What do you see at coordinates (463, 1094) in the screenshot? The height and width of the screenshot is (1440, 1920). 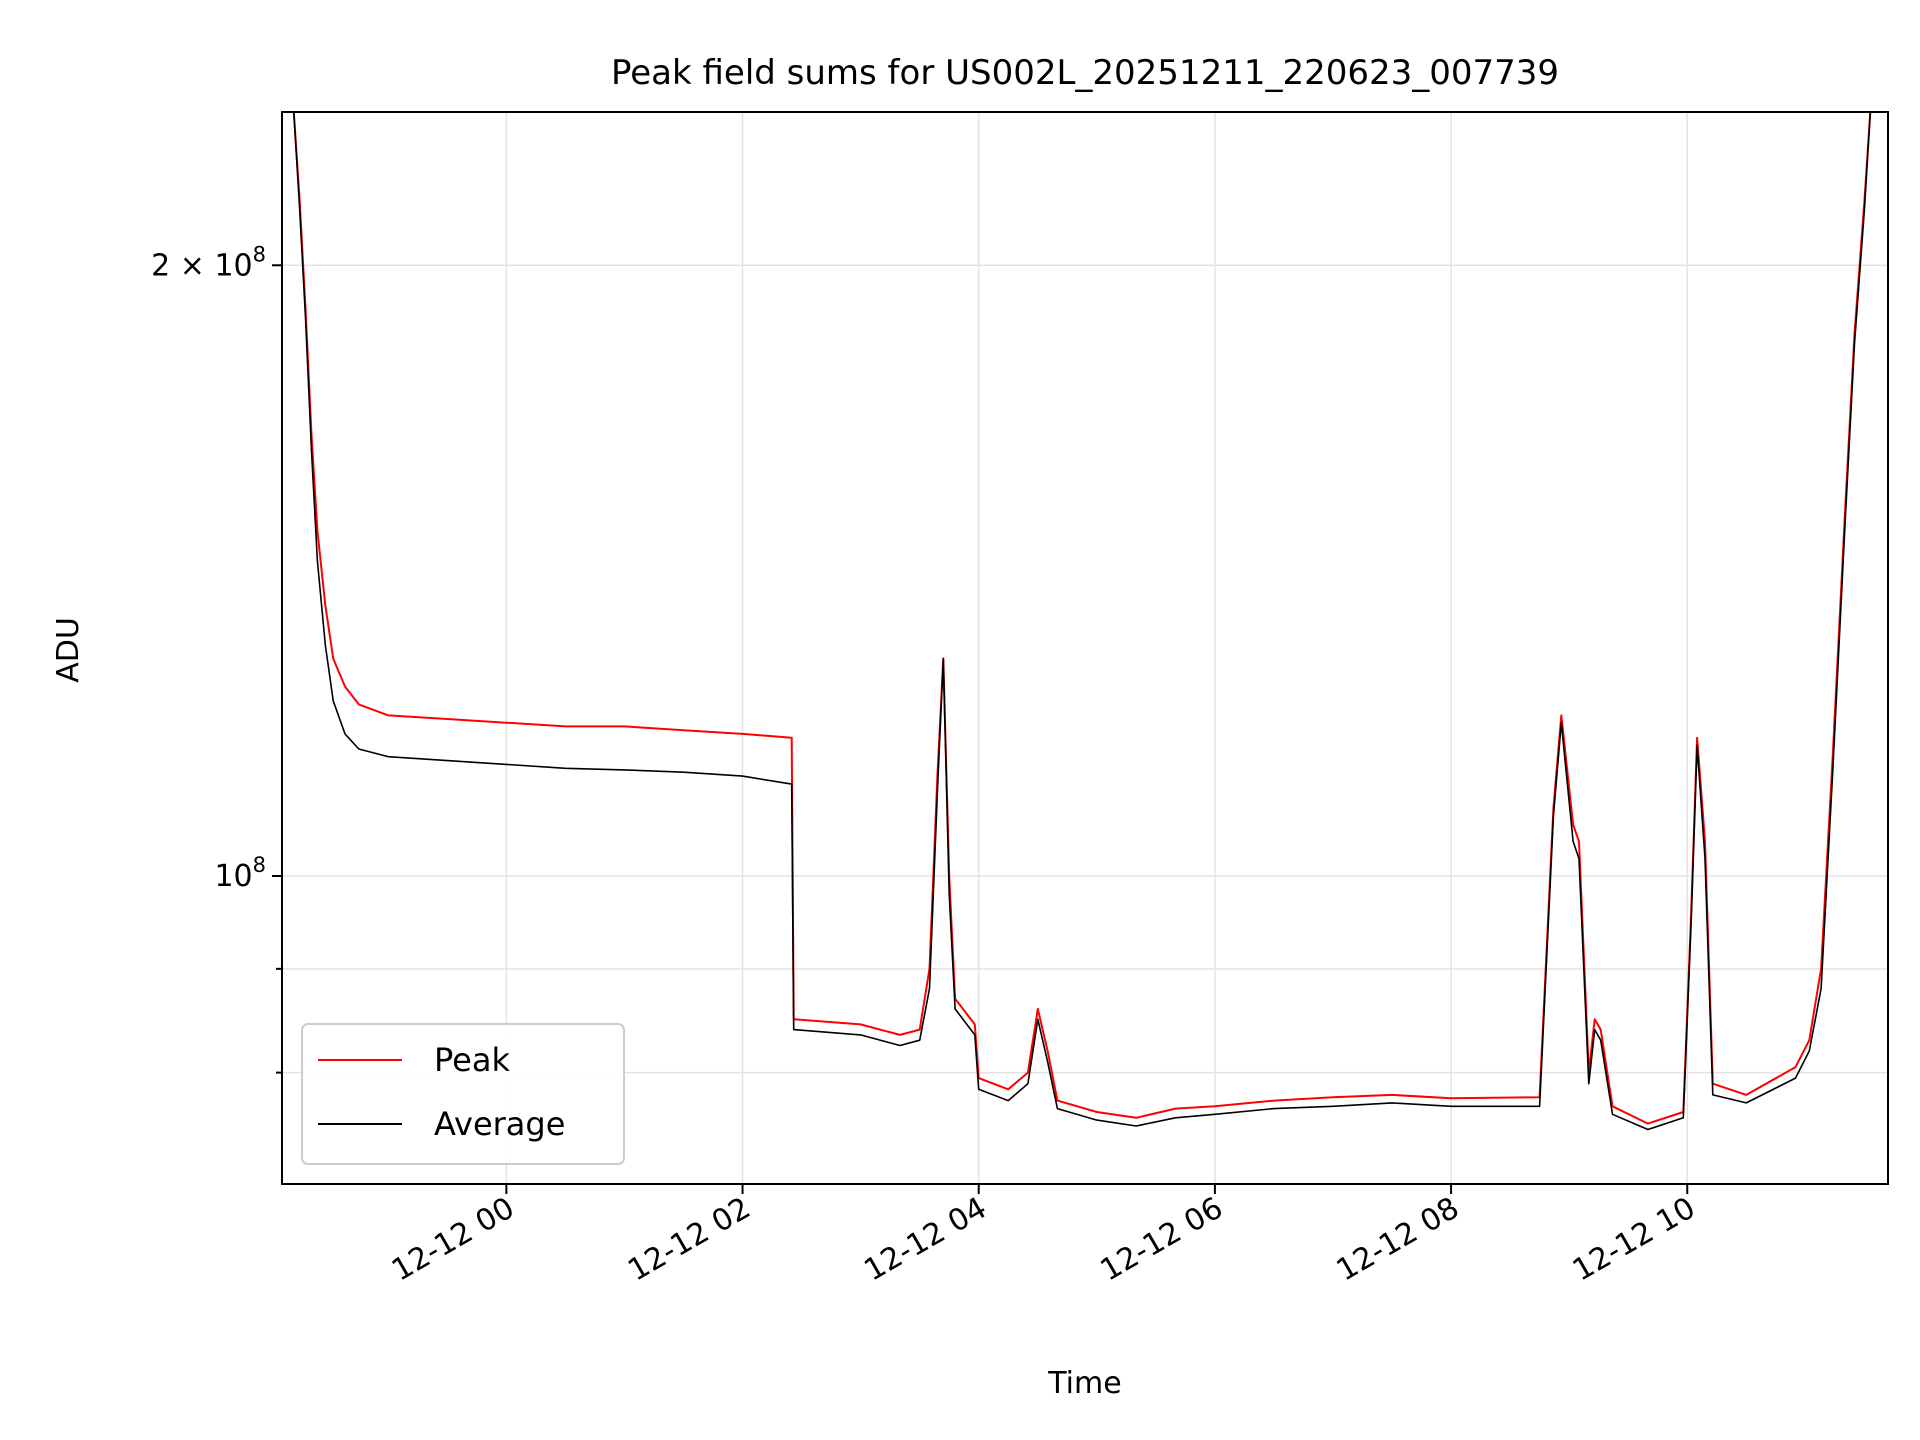 I see `legend: Peak Average` at bounding box center [463, 1094].